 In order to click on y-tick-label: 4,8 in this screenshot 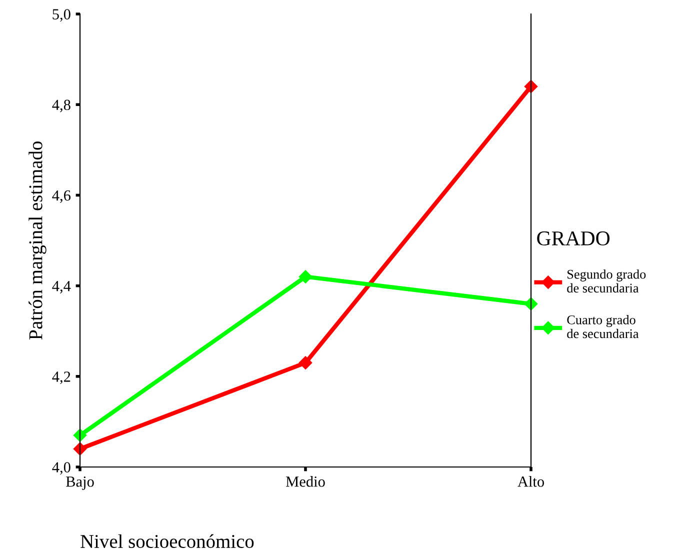, I will do `click(61, 106)`.